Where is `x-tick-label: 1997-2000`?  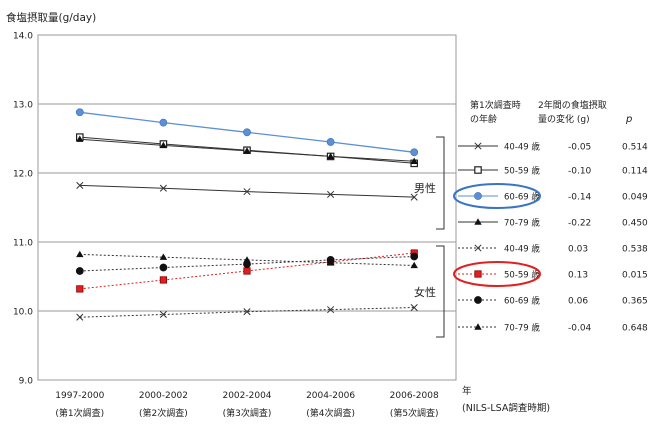 x-tick-label: 1997-2000 is located at coordinates (79, 396).